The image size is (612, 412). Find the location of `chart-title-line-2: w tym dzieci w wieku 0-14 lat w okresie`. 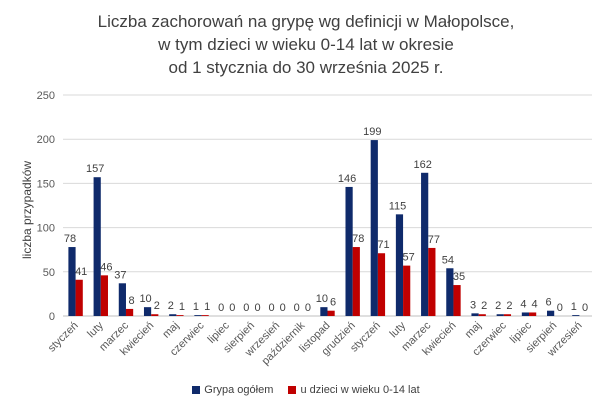

chart-title-line-2: w tym dzieci w wieku 0-14 lat w okresie is located at coordinates (306, 44).